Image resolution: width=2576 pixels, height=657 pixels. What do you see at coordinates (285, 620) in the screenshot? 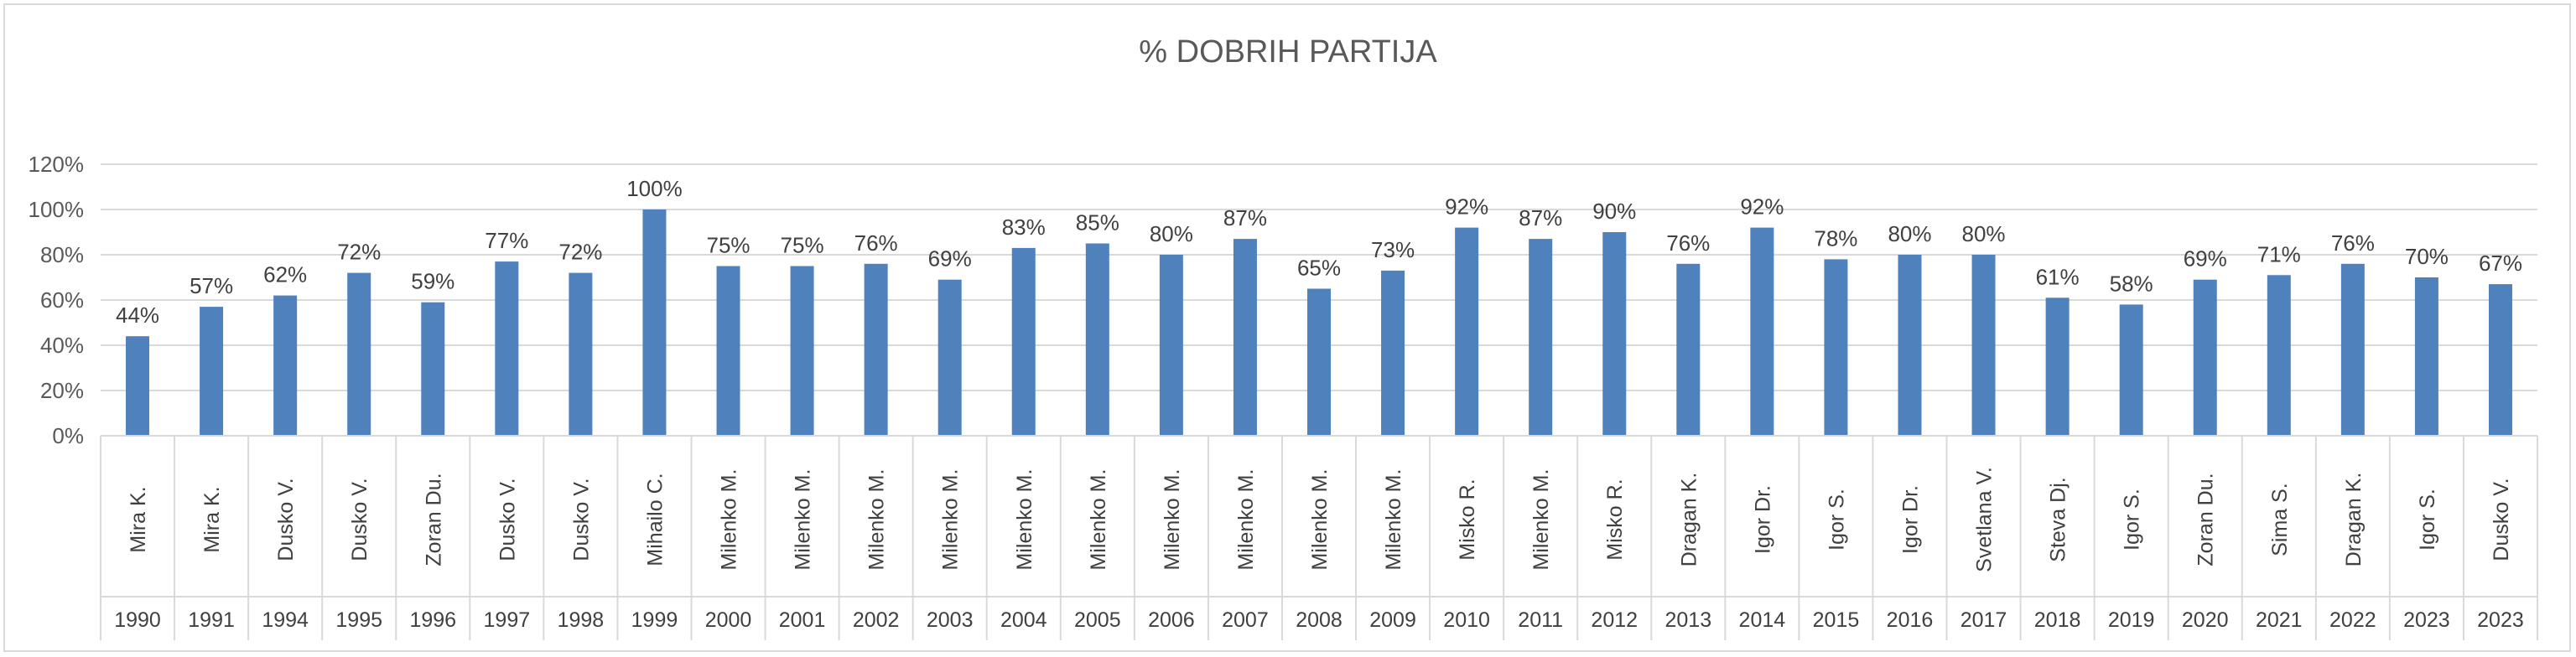
I see `category-year-label: 1994` at bounding box center [285, 620].